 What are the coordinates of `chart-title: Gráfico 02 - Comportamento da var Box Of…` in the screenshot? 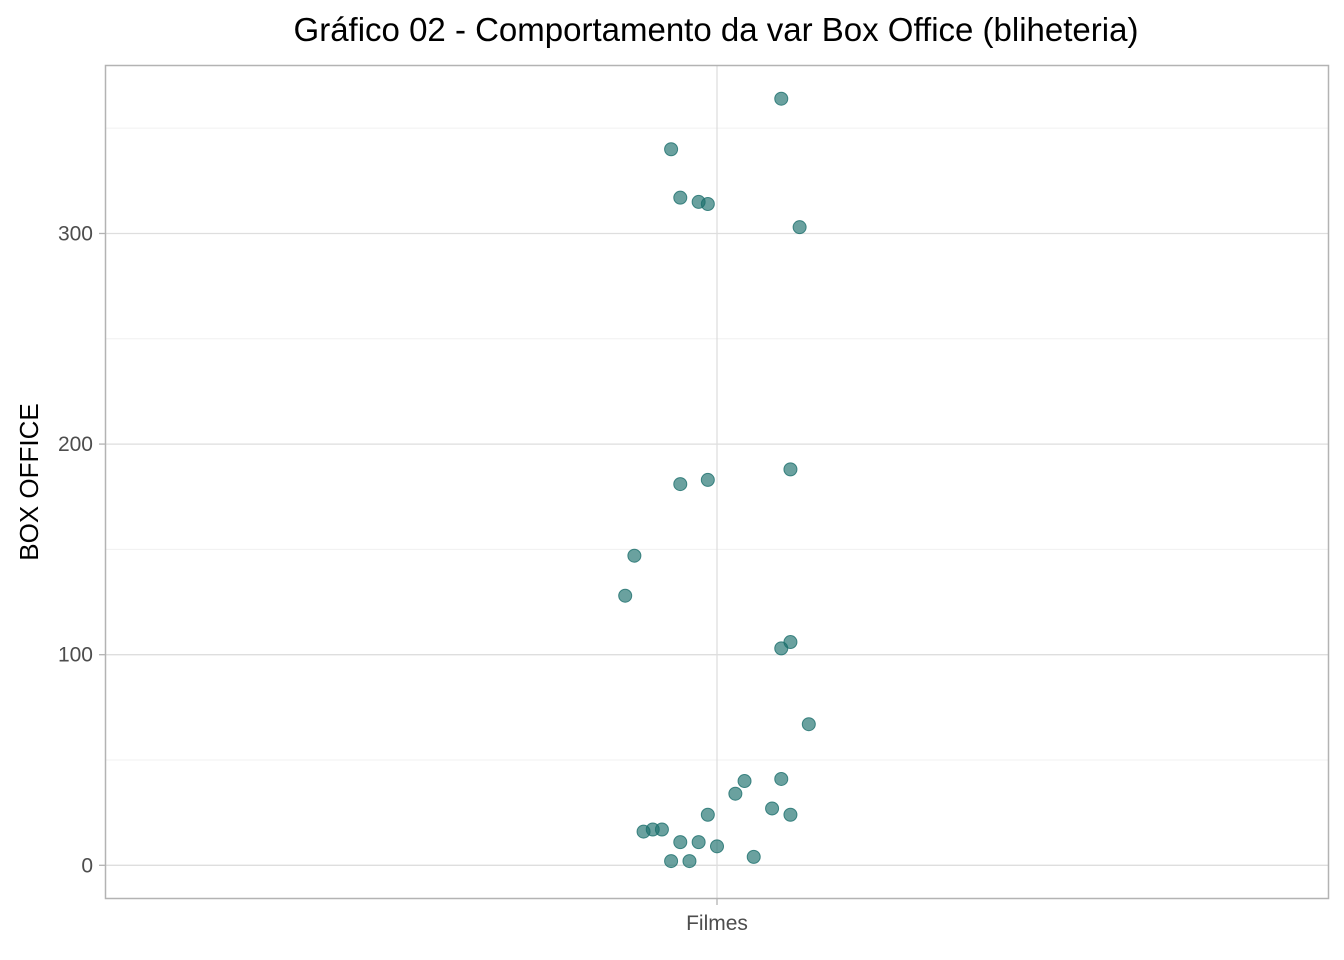 It's located at (716, 29).